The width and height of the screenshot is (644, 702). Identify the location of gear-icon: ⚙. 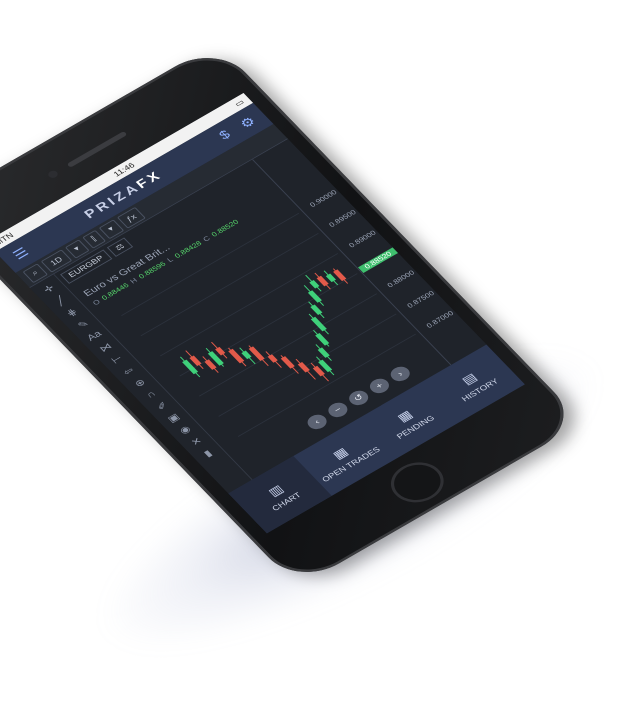
(248, 123).